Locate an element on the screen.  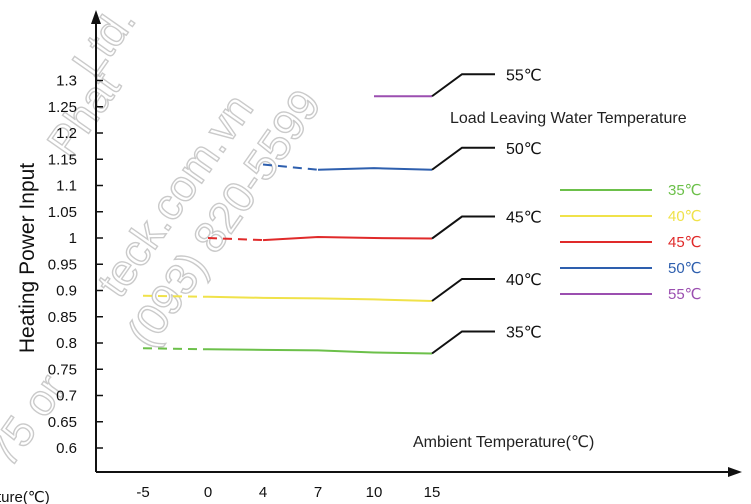
y-tick-label: 1.05 is located at coordinates (62, 212).